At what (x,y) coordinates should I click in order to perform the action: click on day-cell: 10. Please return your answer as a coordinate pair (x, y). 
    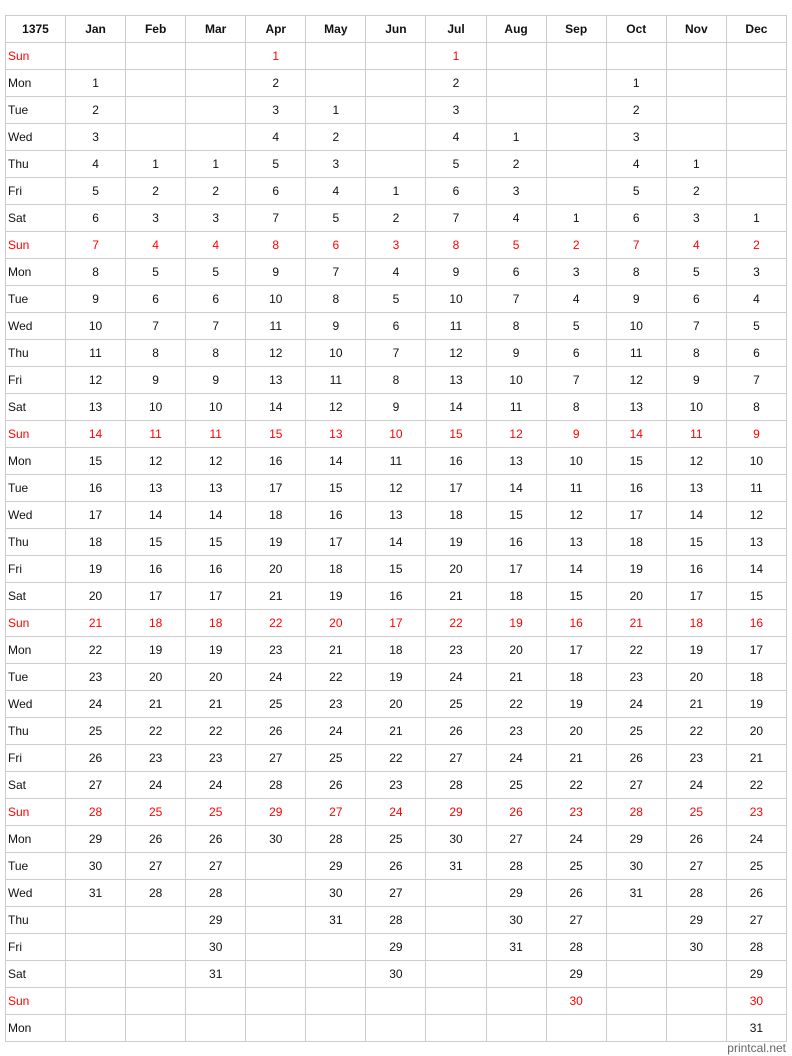
    Looking at the image, I should click on (95, 326).